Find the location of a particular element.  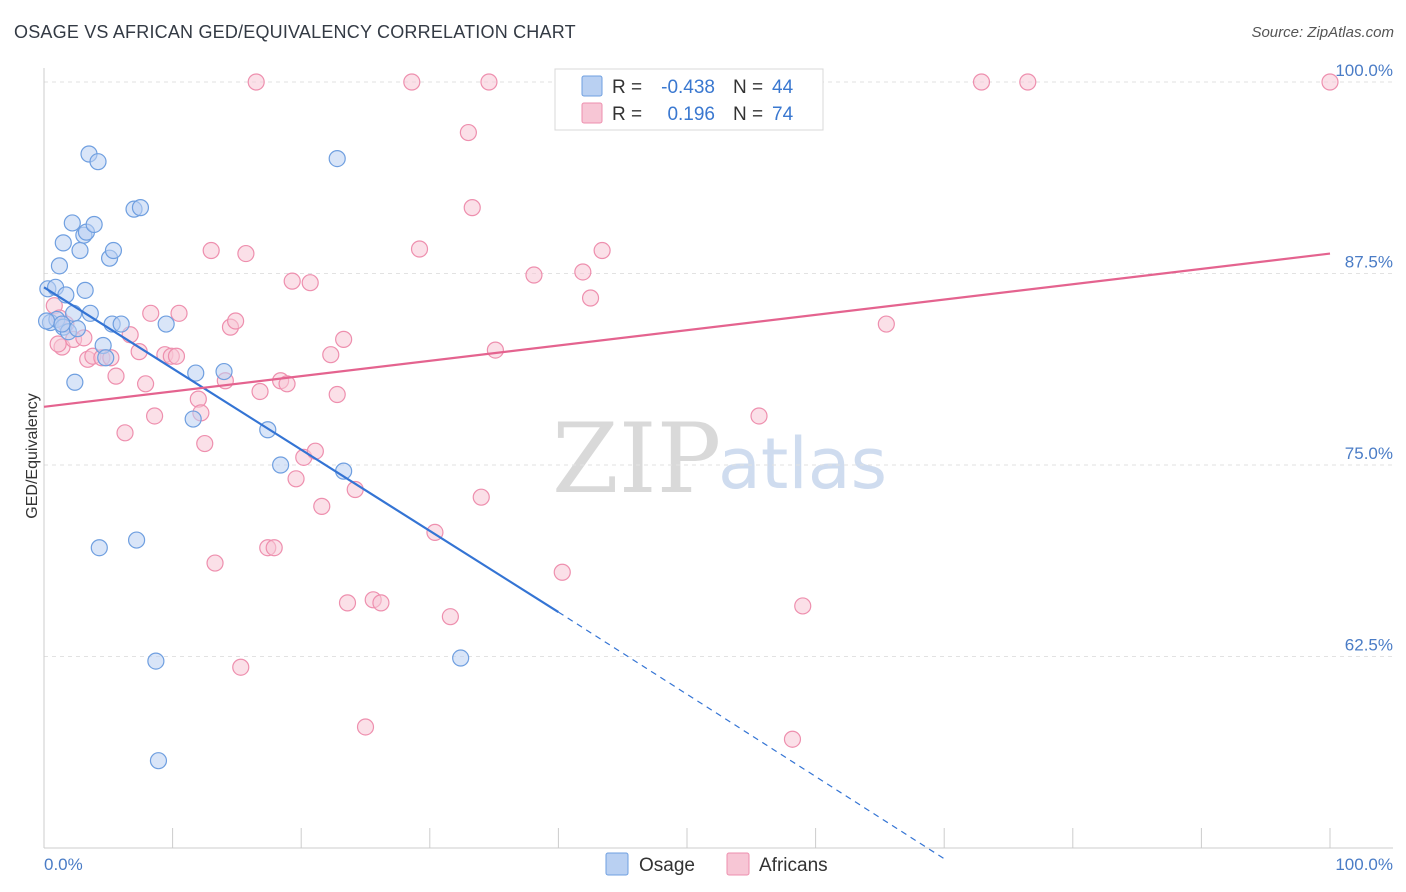

source-label: Source: ZipAtlas.com is located at coordinates (1322, 32).